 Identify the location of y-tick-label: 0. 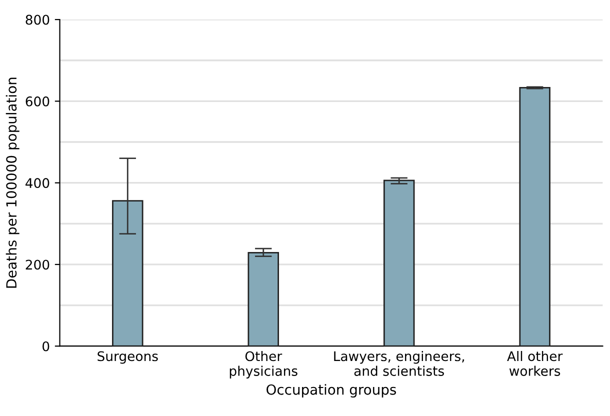
(46, 346).